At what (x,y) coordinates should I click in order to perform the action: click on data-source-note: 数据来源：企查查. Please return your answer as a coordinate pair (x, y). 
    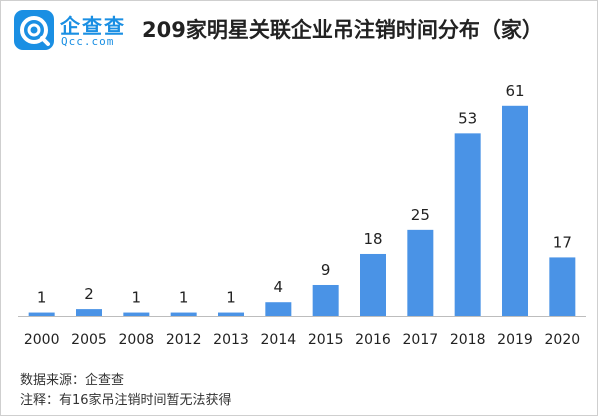
    Looking at the image, I should click on (72, 380).